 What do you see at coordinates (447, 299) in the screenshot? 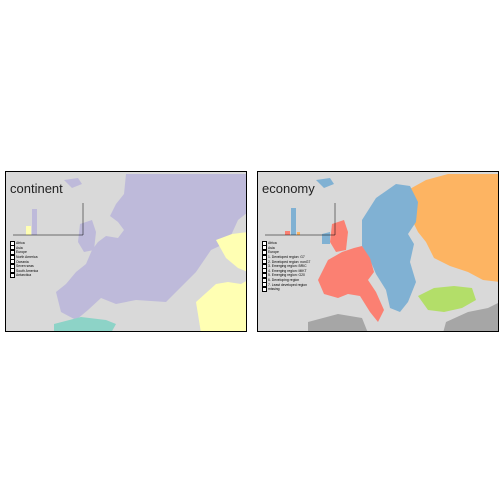
I see `turkey-region` at bounding box center [447, 299].